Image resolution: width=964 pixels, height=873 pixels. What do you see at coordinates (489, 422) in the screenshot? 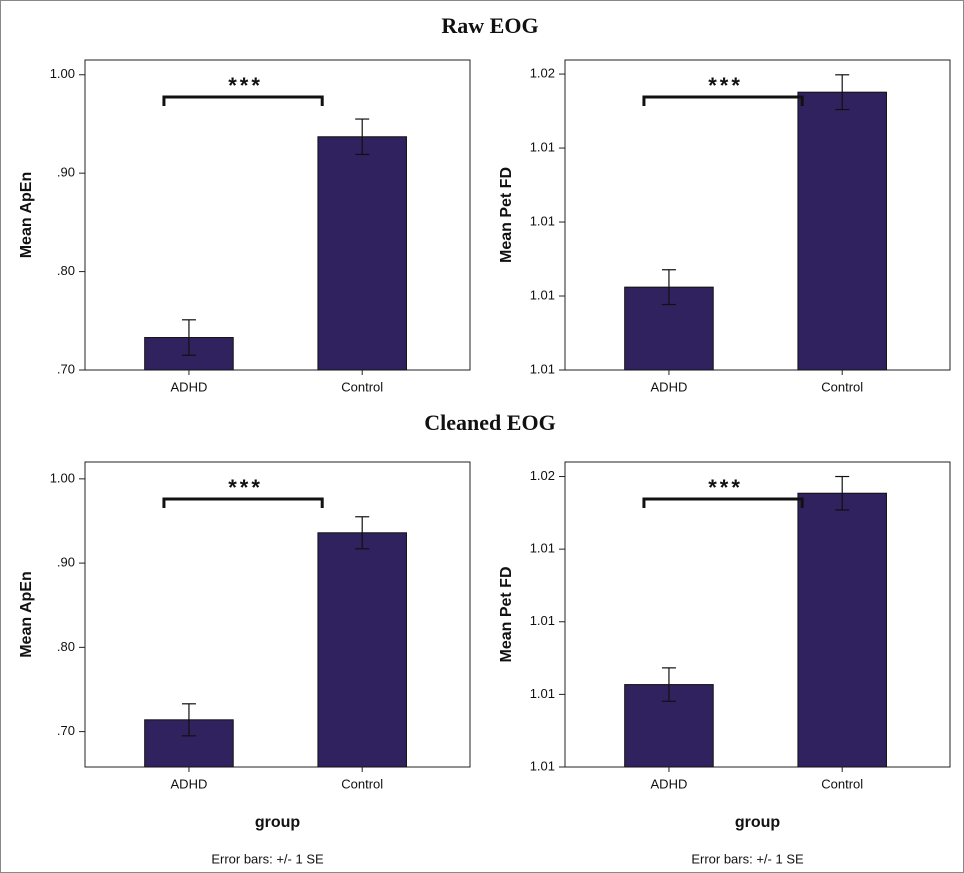
I see `section-title: Cleaned EOG` at bounding box center [489, 422].